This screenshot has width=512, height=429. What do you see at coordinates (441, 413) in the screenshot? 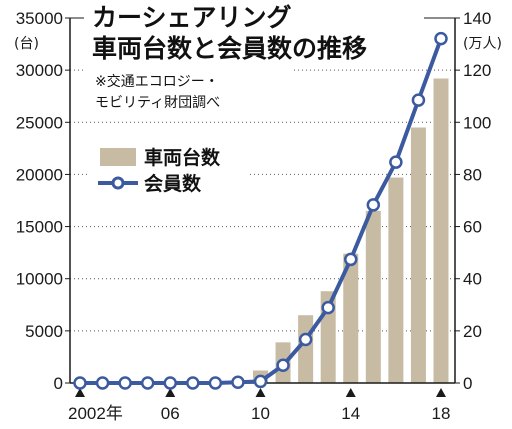
I see `x-tick-label: 18` at bounding box center [441, 413].